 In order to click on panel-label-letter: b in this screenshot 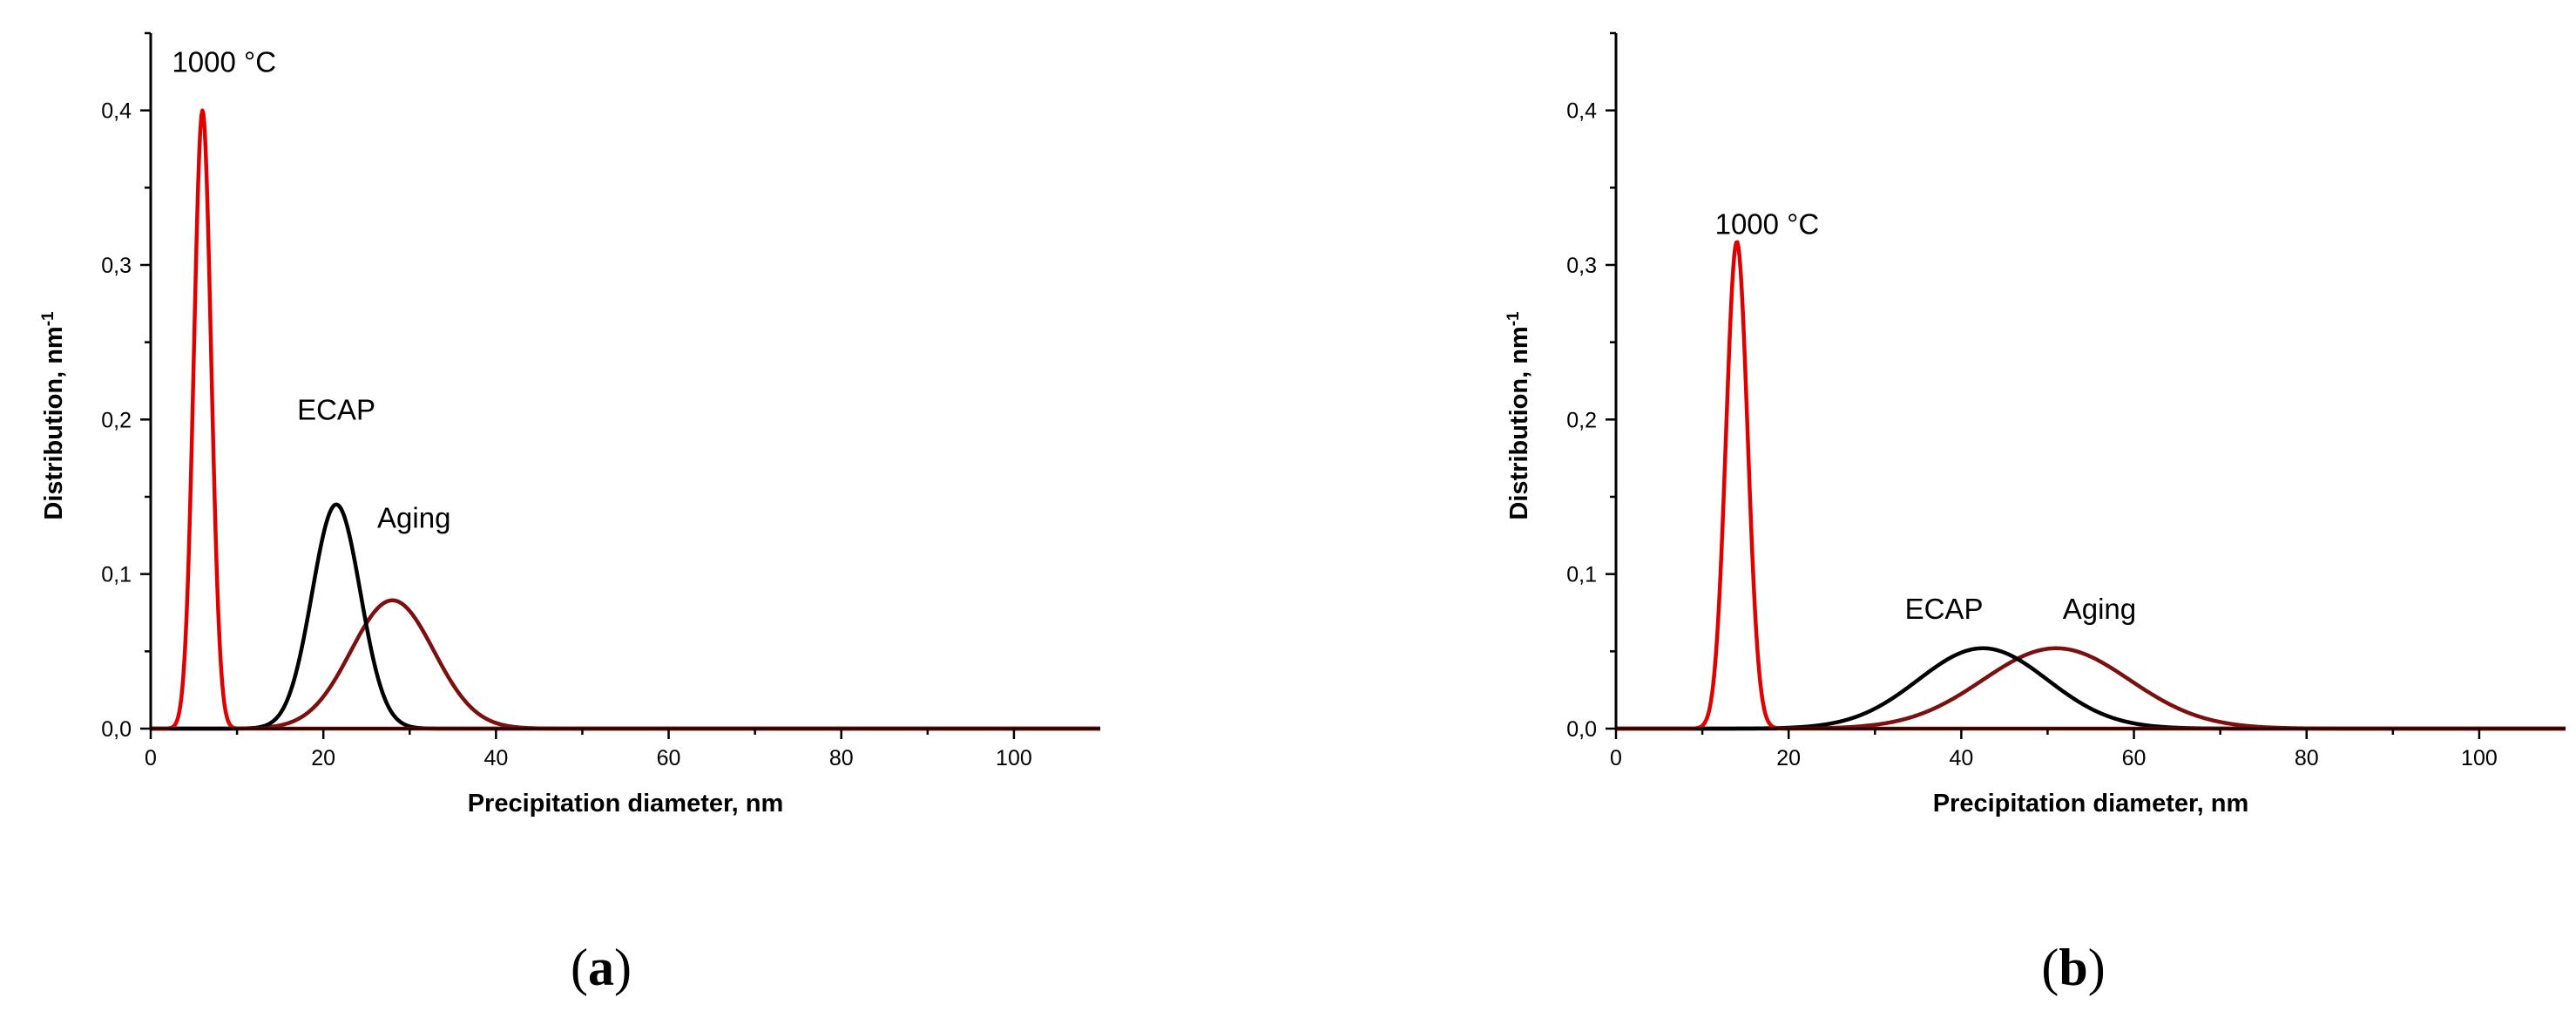, I will do `click(2073, 967)`.